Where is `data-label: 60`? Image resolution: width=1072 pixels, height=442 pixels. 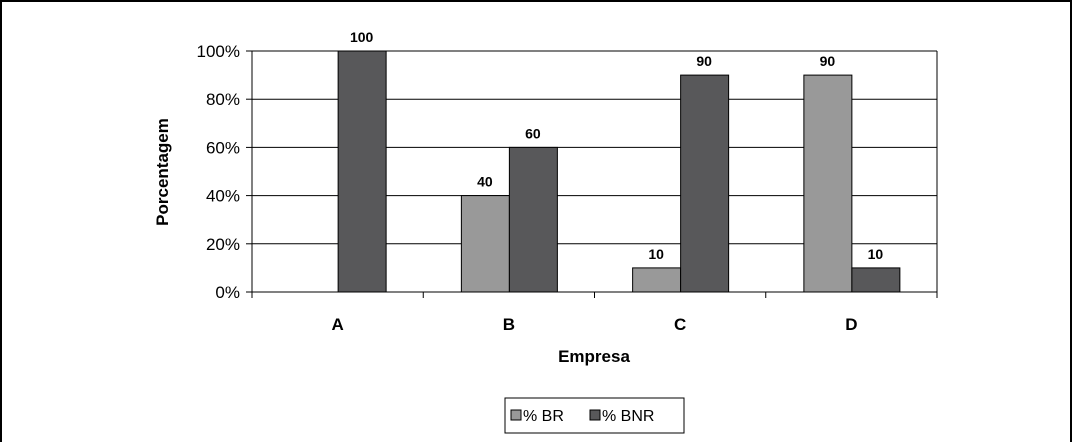
data-label: 60 is located at coordinates (533, 133).